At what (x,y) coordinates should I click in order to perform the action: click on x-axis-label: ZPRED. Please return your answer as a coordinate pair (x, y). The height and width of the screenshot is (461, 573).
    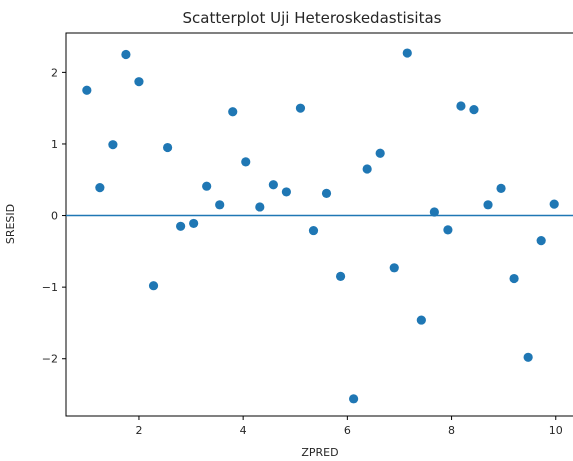
    Looking at the image, I should click on (319, 452).